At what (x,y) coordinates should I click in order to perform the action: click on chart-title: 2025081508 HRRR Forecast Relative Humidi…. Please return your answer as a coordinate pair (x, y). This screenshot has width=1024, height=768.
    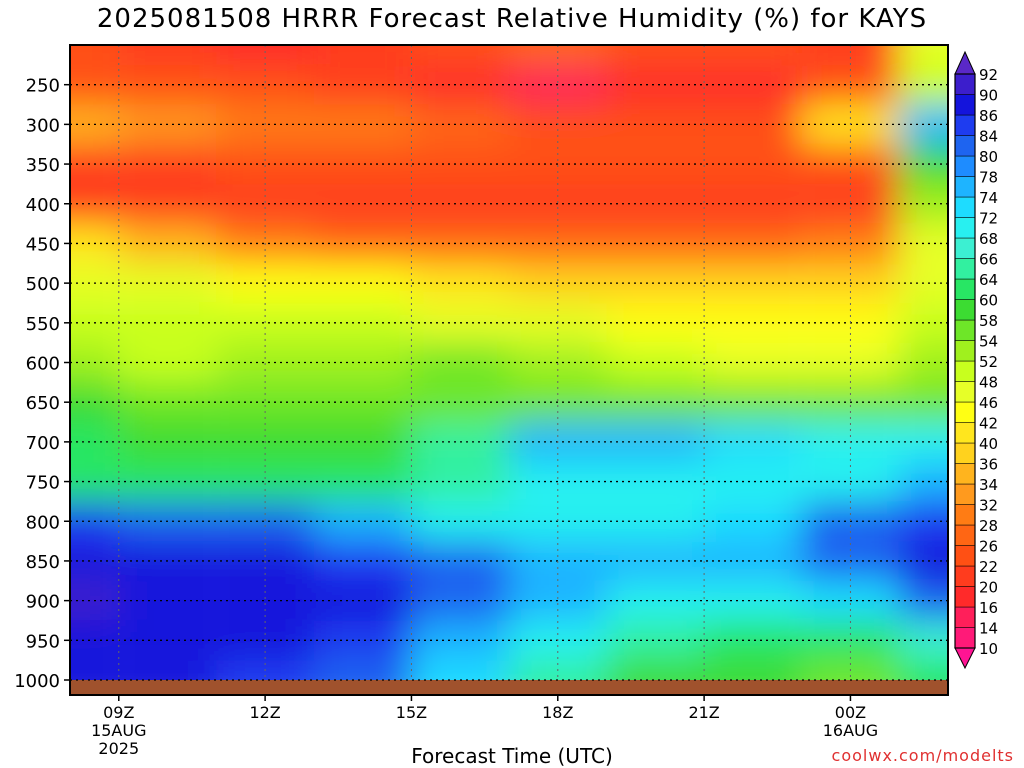
    Looking at the image, I should click on (512, 19).